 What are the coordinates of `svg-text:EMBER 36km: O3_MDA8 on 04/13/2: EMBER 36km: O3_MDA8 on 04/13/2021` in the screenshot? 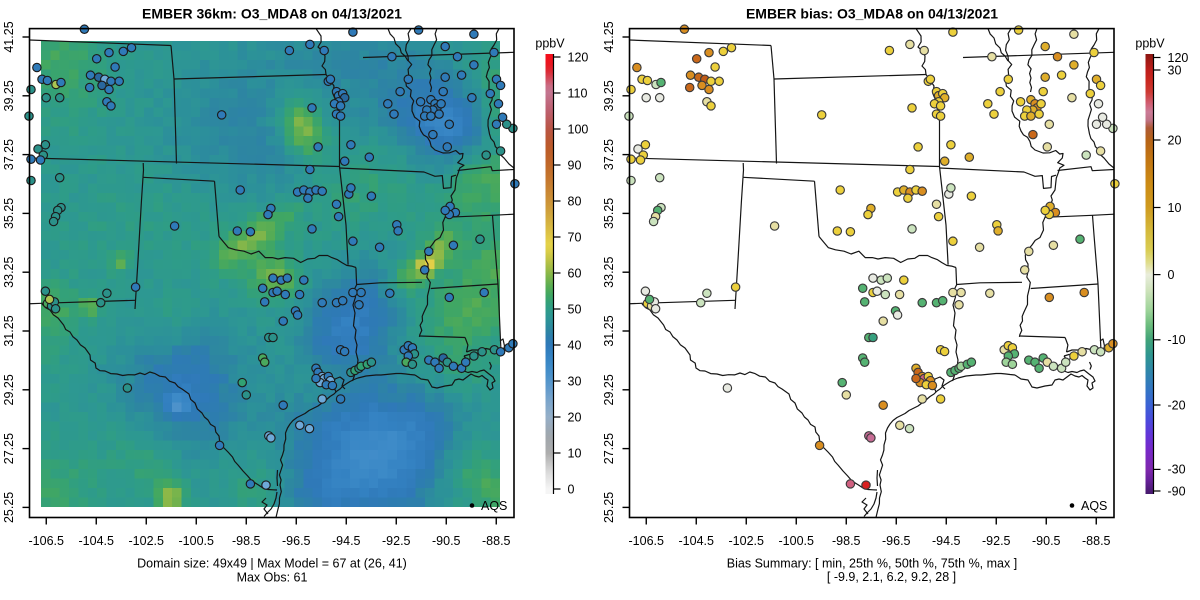 It's located at (272, 14).